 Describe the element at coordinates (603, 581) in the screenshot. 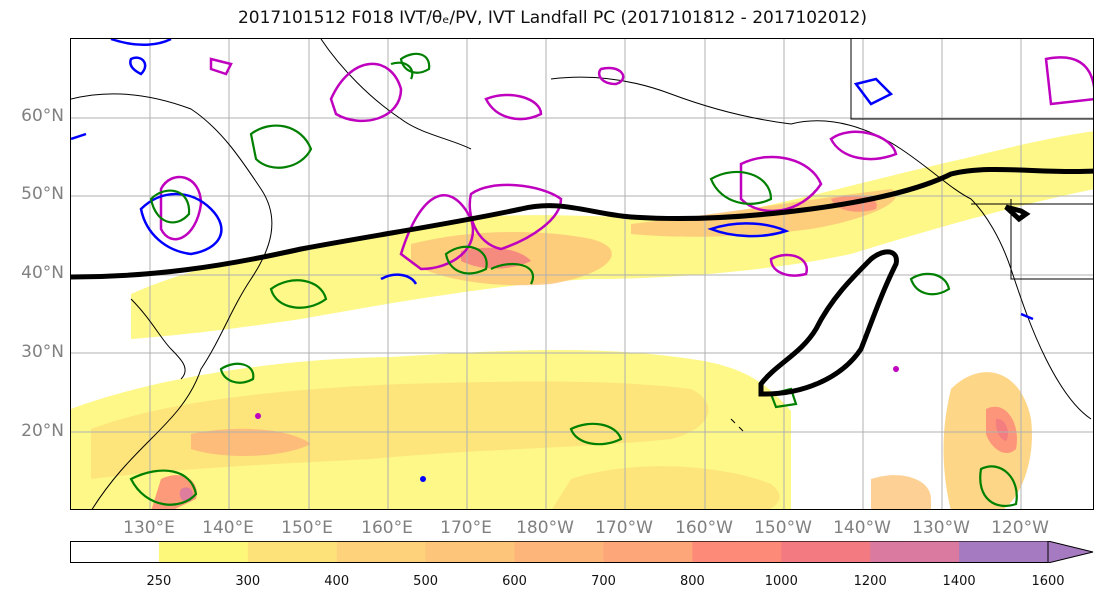

I see `colorbar-tick-label: 700` at that location.